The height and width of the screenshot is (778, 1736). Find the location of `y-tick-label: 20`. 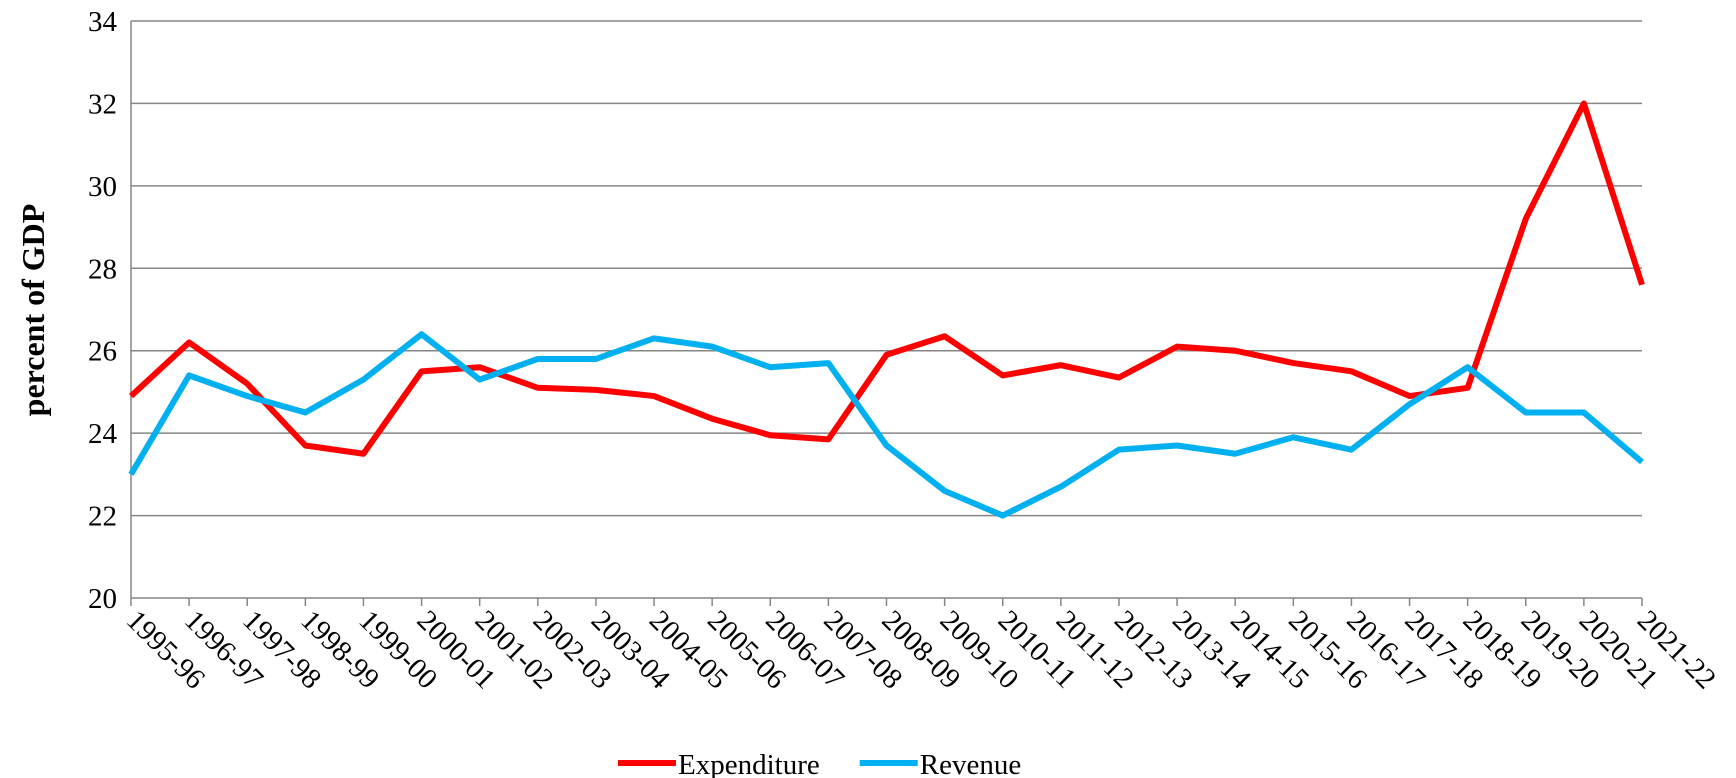

y-tick-label: 20 is located at coordinates (102, 599).